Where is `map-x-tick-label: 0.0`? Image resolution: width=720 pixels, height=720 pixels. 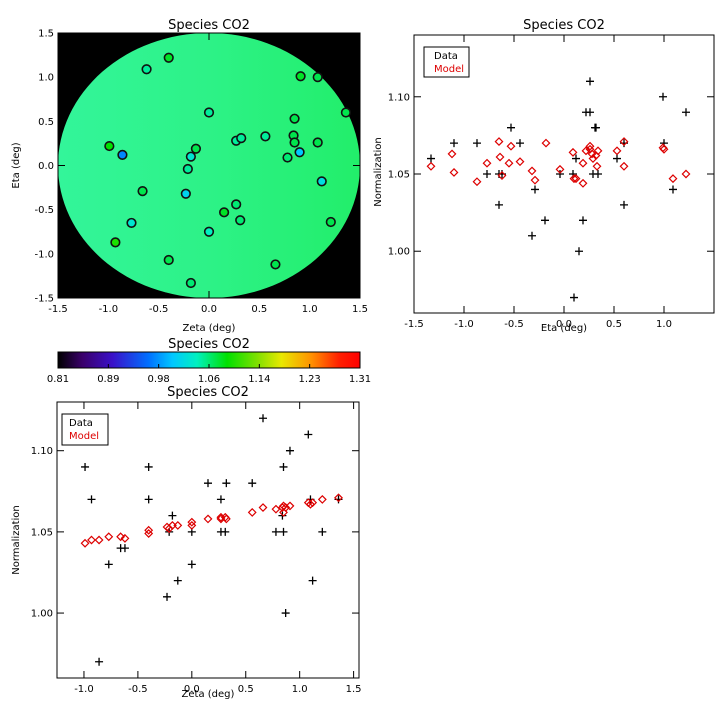
map-x-tick-label: 0.0 is located at coordinates (209, 309).